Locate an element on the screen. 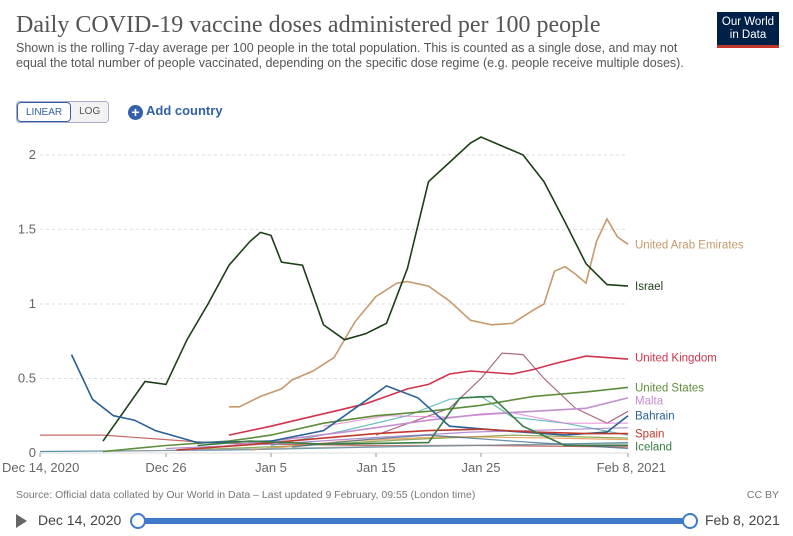  owid-logo: Our World in Data is located at coordinates (748, 30).